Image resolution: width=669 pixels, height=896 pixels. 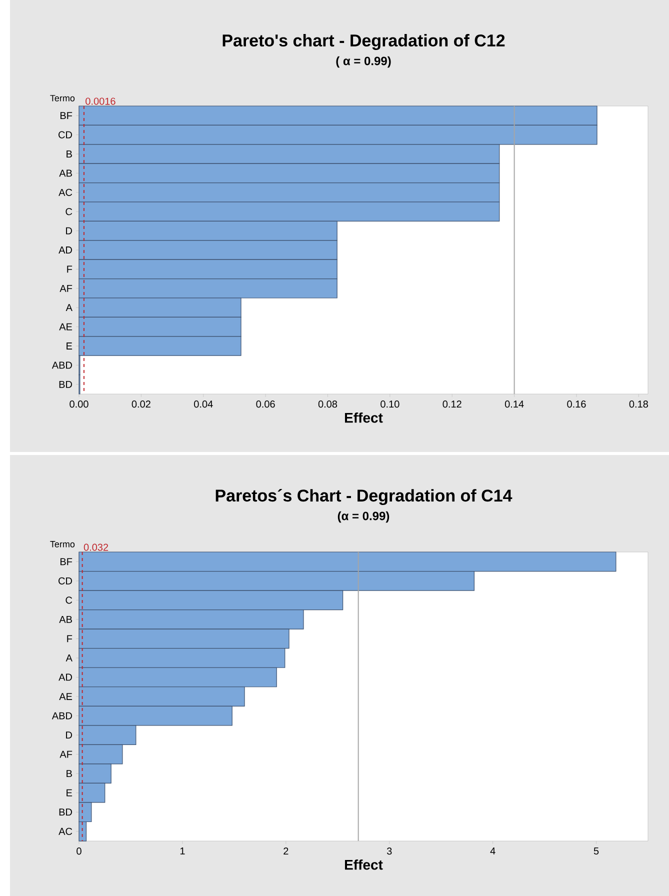 What do you see at coordinates (363, 62) in the screenshot?
I see `chart-subtitle: ( α = 0.99)` at bounding box center [363, 62].